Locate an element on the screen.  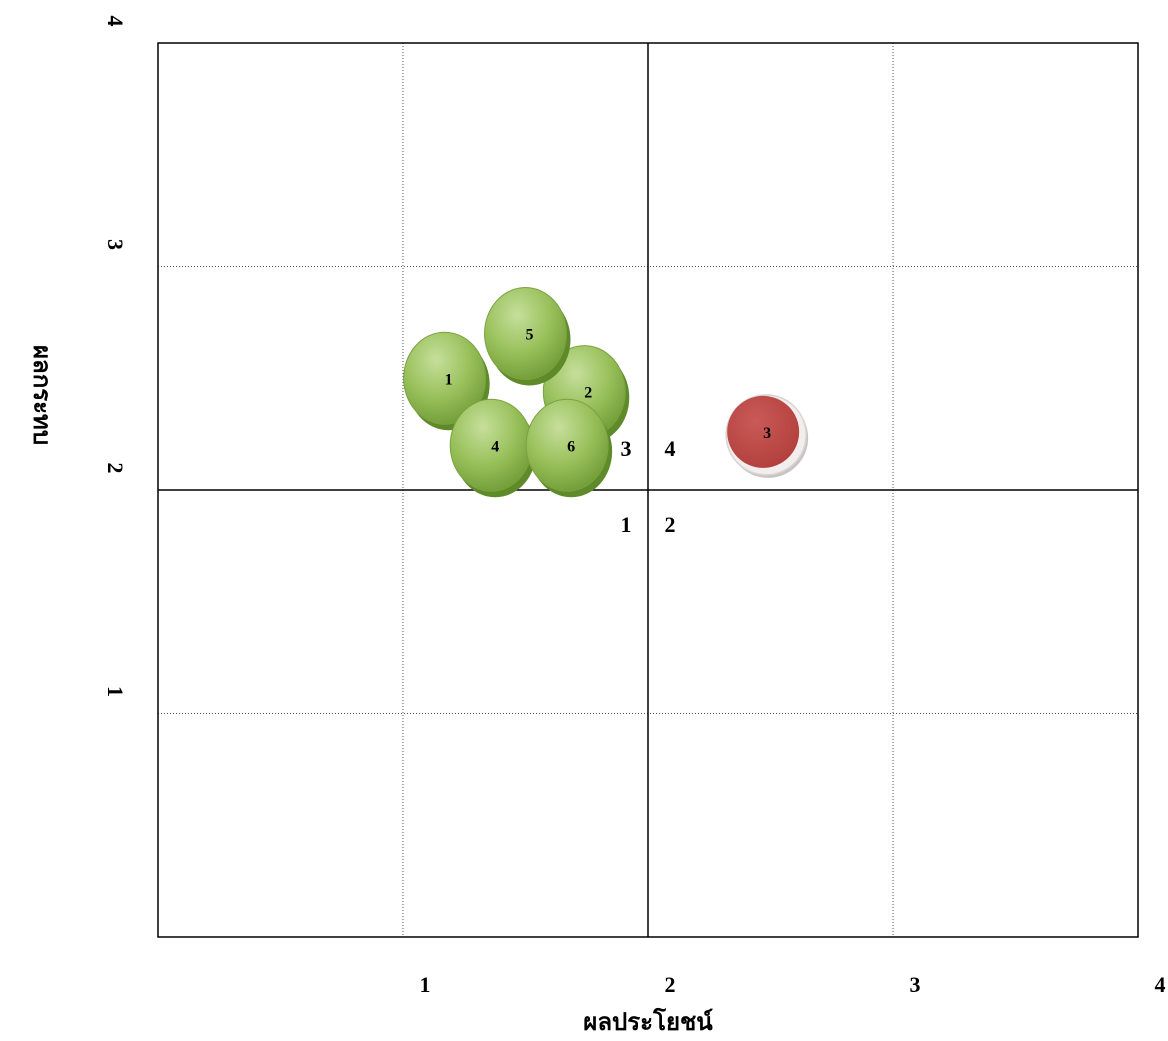
data-point-5: 5 is located at coordinates (527, 336).